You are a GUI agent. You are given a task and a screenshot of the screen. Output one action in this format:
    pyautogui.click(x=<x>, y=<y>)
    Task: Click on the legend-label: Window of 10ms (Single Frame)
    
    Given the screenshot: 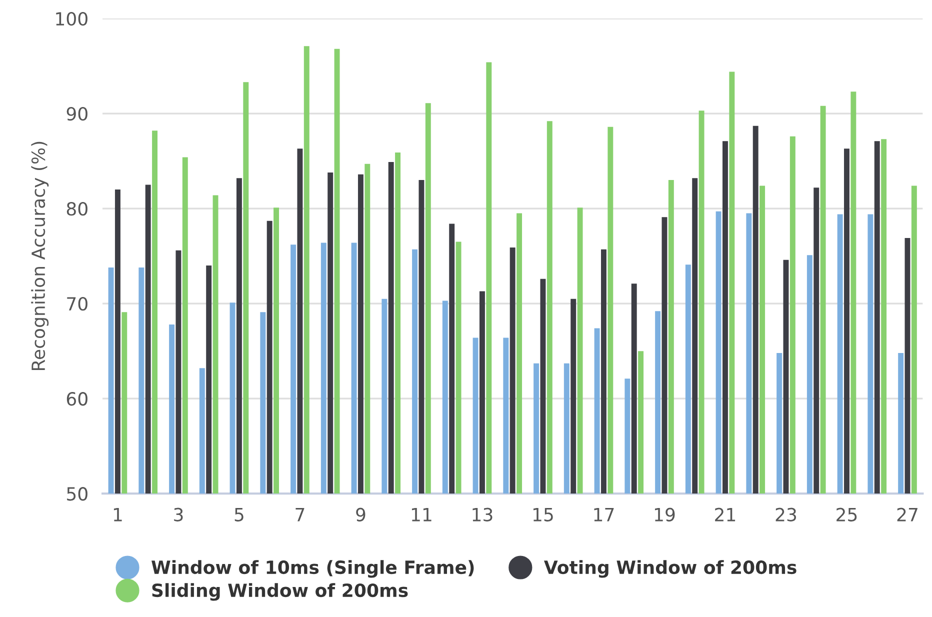 What is the action you would take?
    pyautogui.click(x=313, y=569)
    